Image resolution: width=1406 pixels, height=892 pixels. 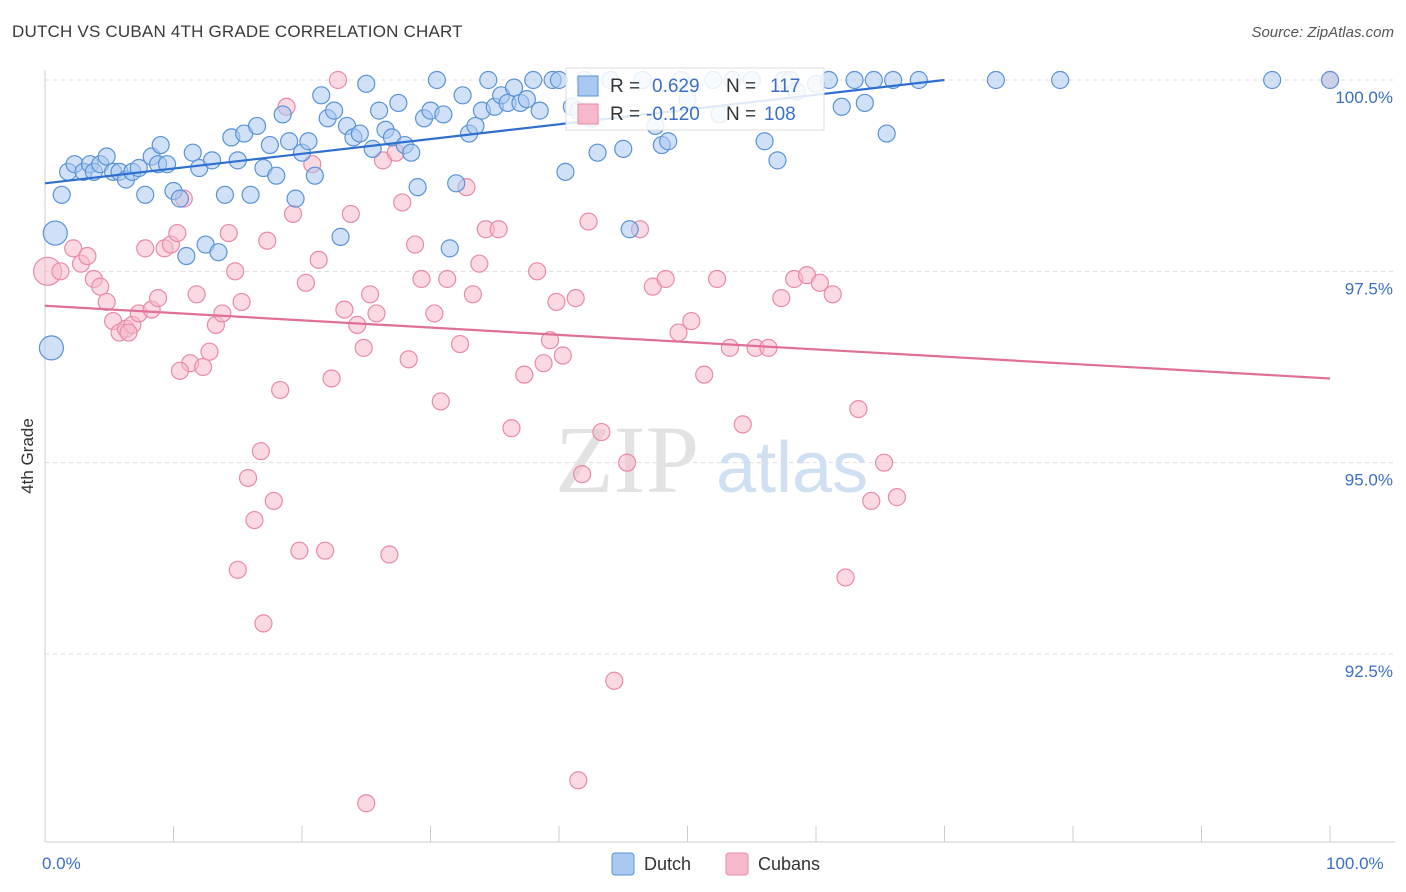 What do you see at coordinates (588, 86) in the screenshot?
I see `dutch-legend-swatch` at bounding box center [588, 86].